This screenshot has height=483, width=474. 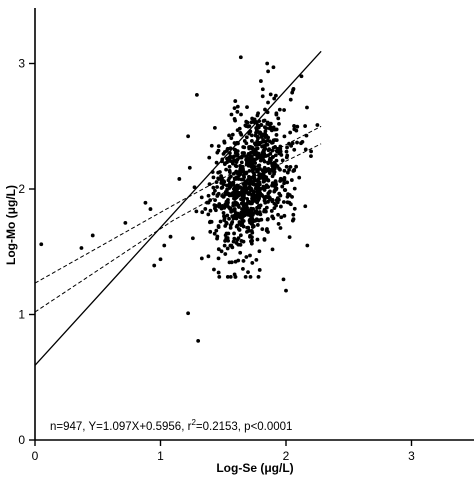 I want to click on x-tick-label: 0, so click(x=35, y=456).